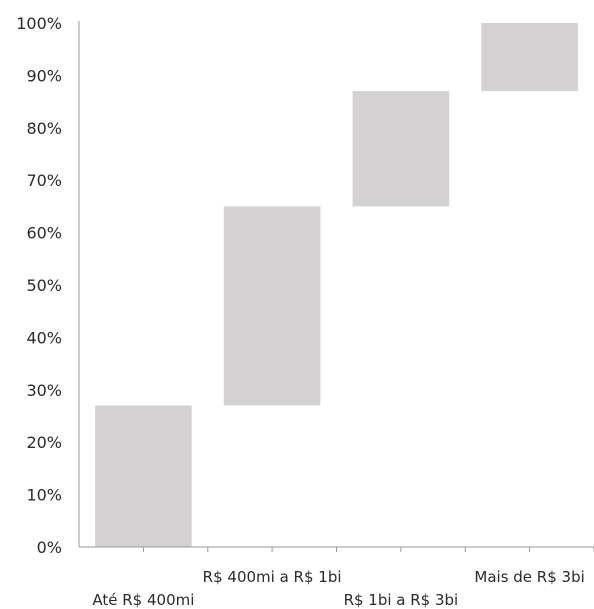 The width and height of the screenshot is (594, 609). What do you see at coordinates (44, 390) in the screenshot?
I see `y-tick-label: 30%` at bounding box center [44, 390].